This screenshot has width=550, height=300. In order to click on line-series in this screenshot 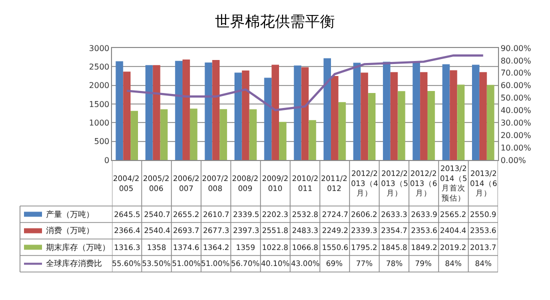, I will do `click(305, 83)`.